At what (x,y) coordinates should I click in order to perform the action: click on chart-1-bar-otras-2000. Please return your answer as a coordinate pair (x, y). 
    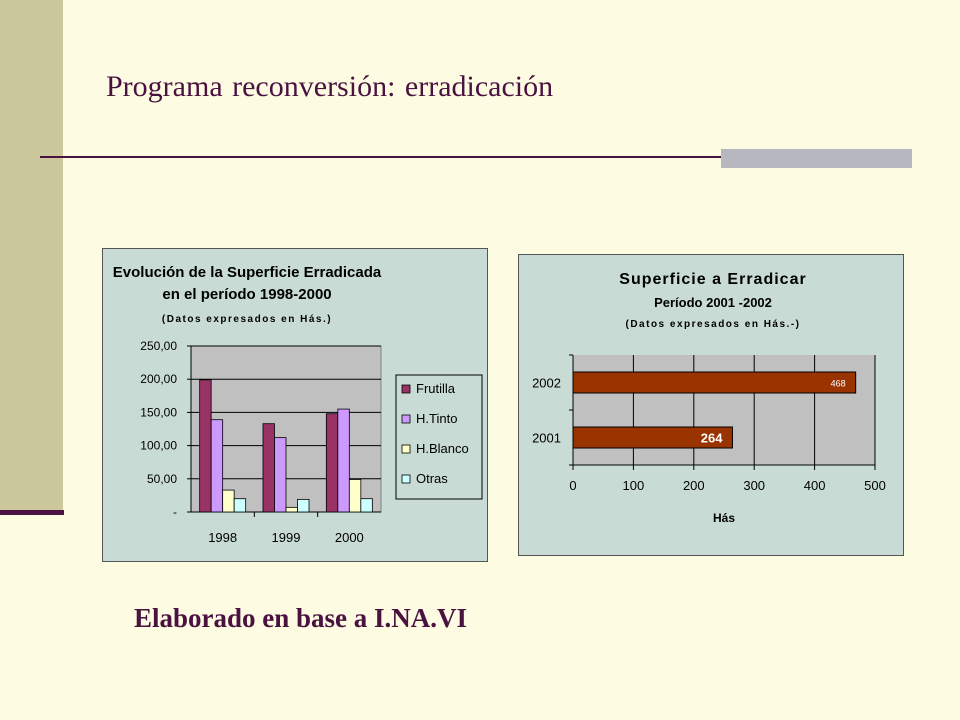
    Looking at the image, I should click on (366, 505).